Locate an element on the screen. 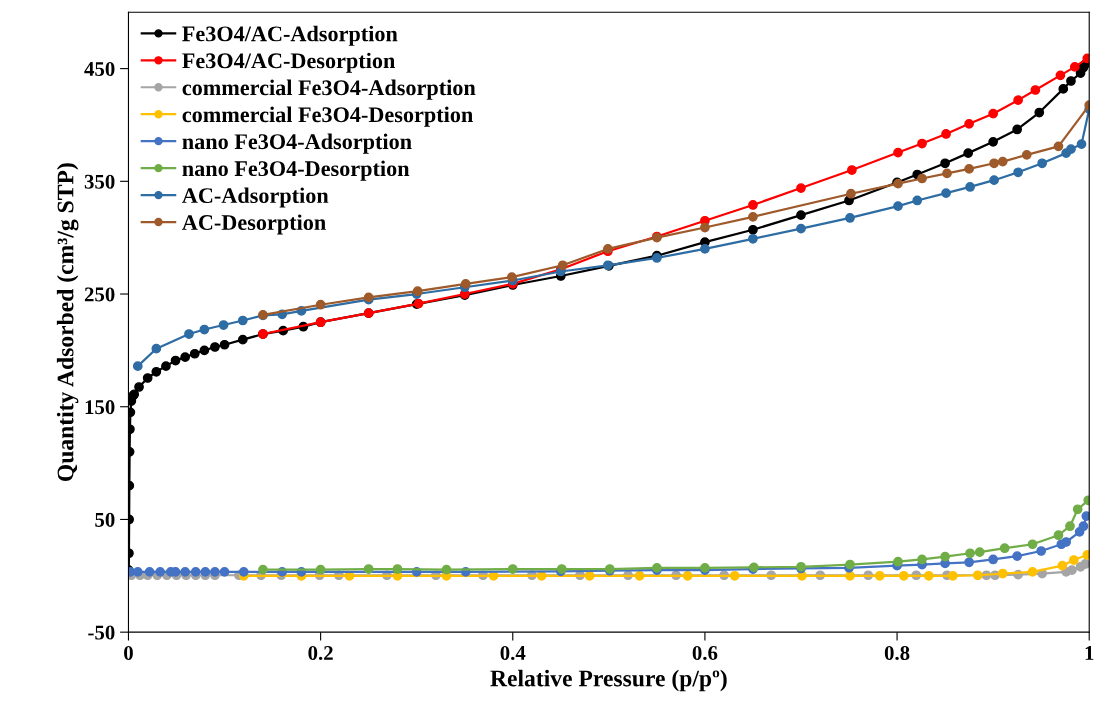 The image size is (1098, 720). legend-label: AC-Desorption is located at coordinates (254, 224).